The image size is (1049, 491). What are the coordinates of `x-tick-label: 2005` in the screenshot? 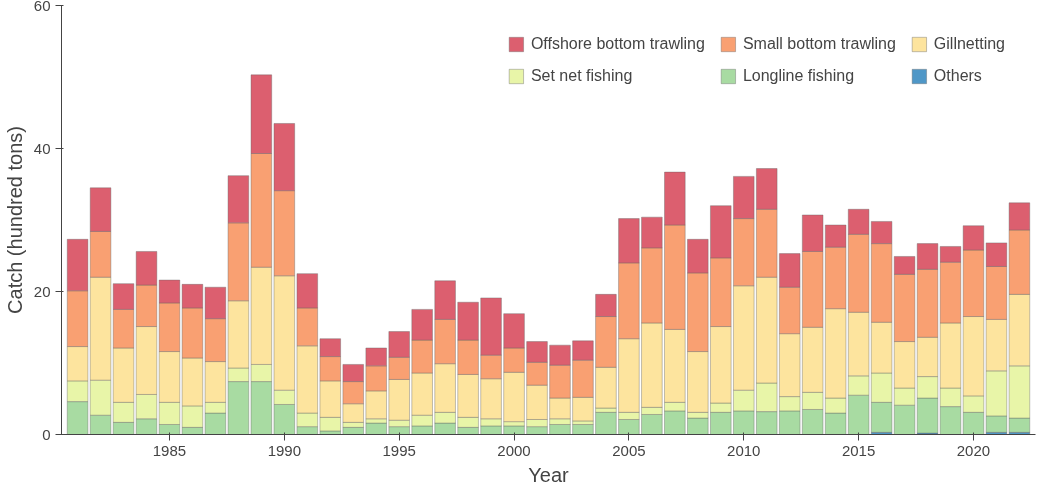 It's located at (629, 450).